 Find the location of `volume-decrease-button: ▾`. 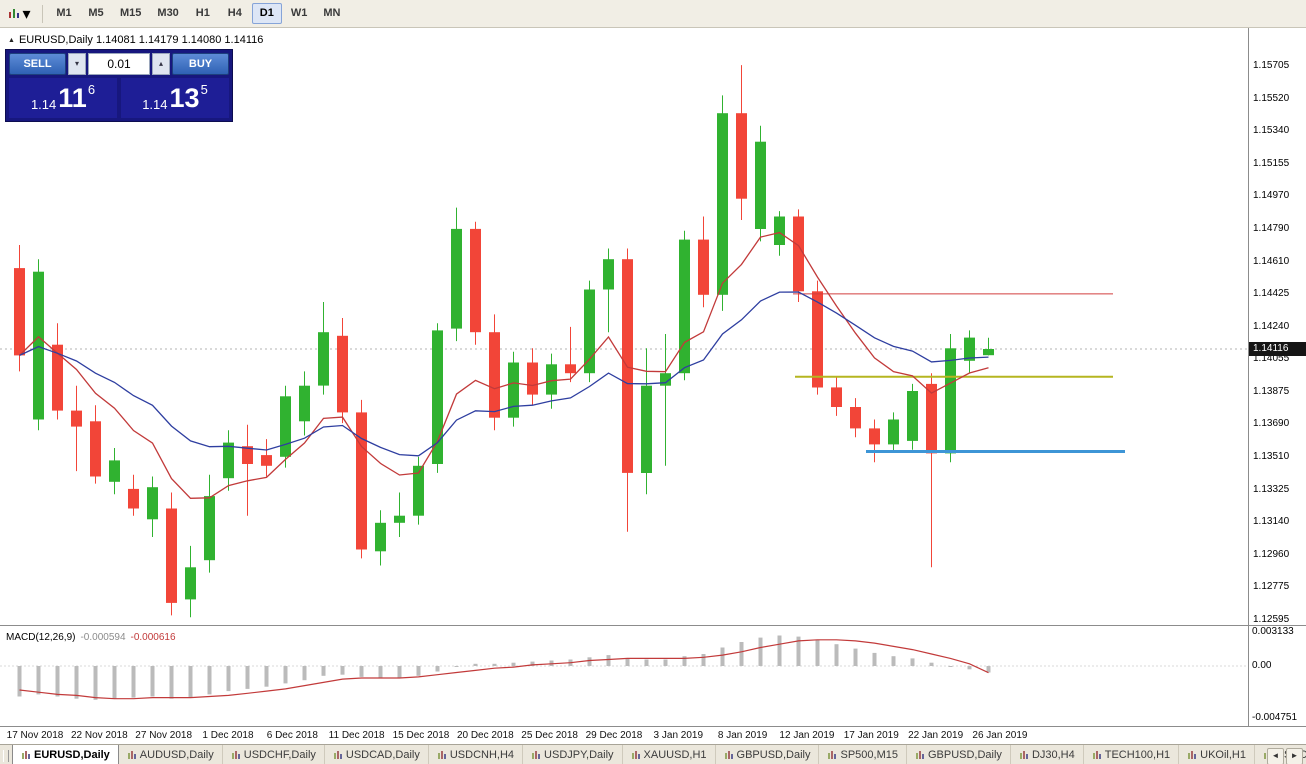

volume-decrease-button: ▾ is located at coordinates (77, 64).